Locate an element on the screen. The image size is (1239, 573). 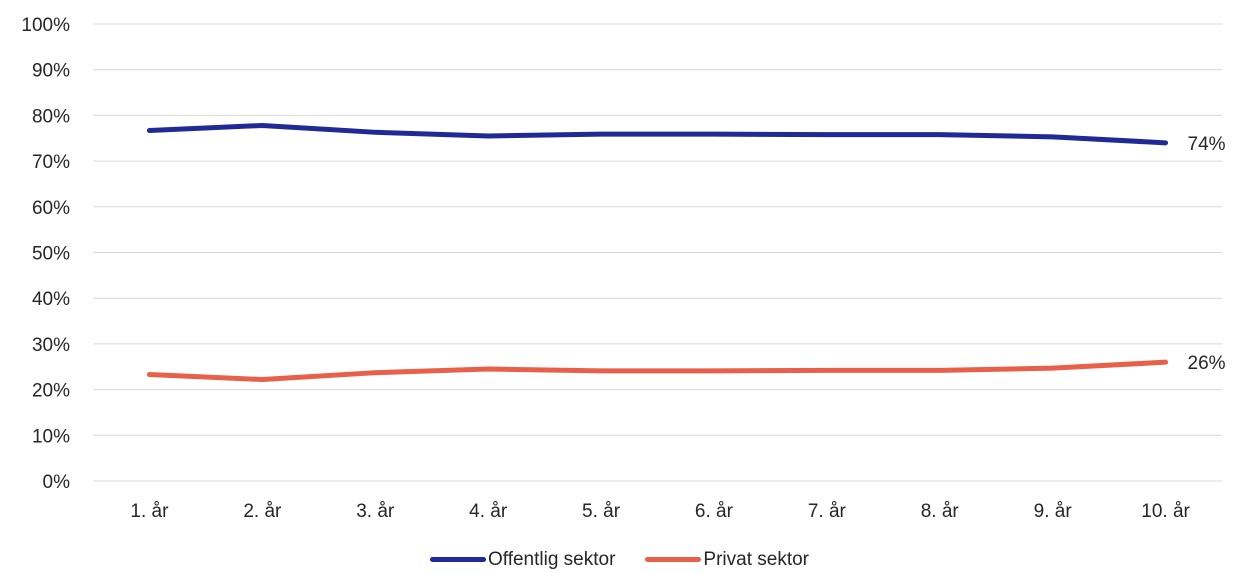
legend-swatch-privat is located at coordinates (673, 559).